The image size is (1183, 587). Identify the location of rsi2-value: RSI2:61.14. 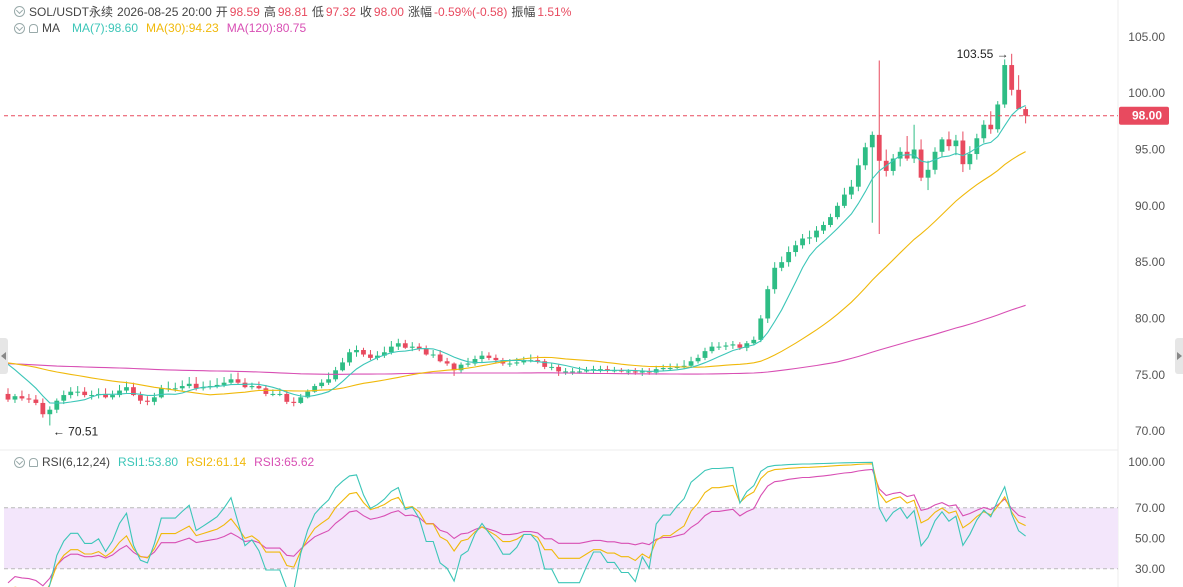
(216, 462).